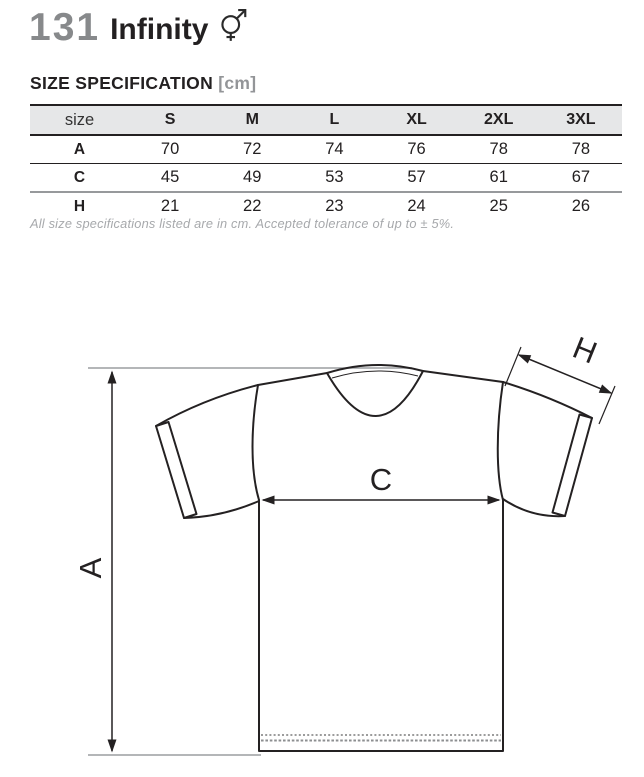 Image resolution: width=644 pixels, height=777 pixels. I want to click on male-and-female-icon, so click(233, 26).